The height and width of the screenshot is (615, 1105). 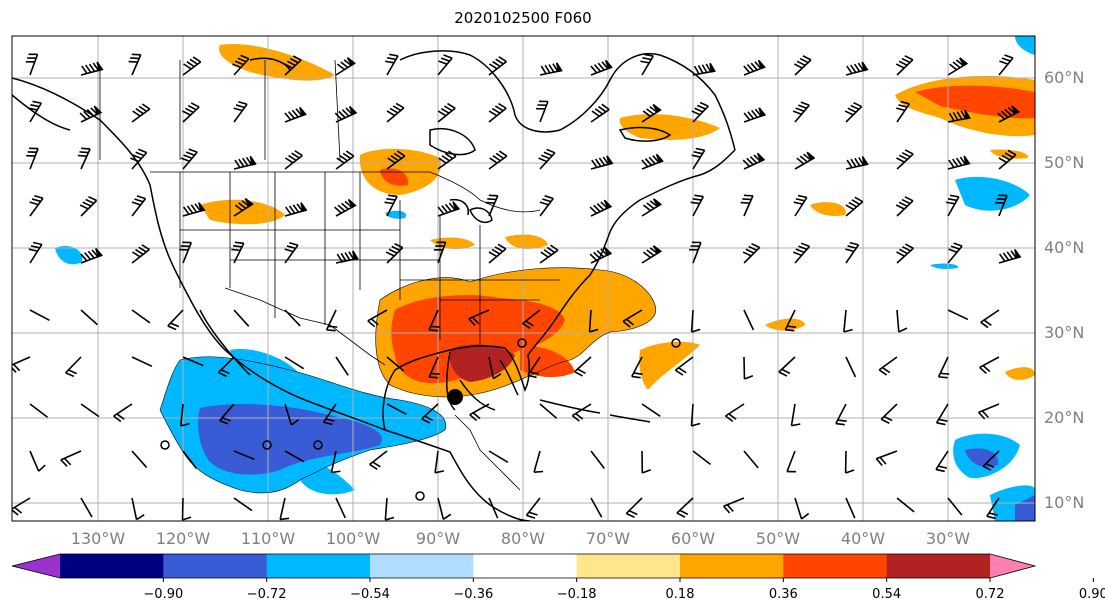 What do you see at coordinates (268, 538) in the screenshot?
I see `longitude-label: 110°W` at bounding box center [268, 538].